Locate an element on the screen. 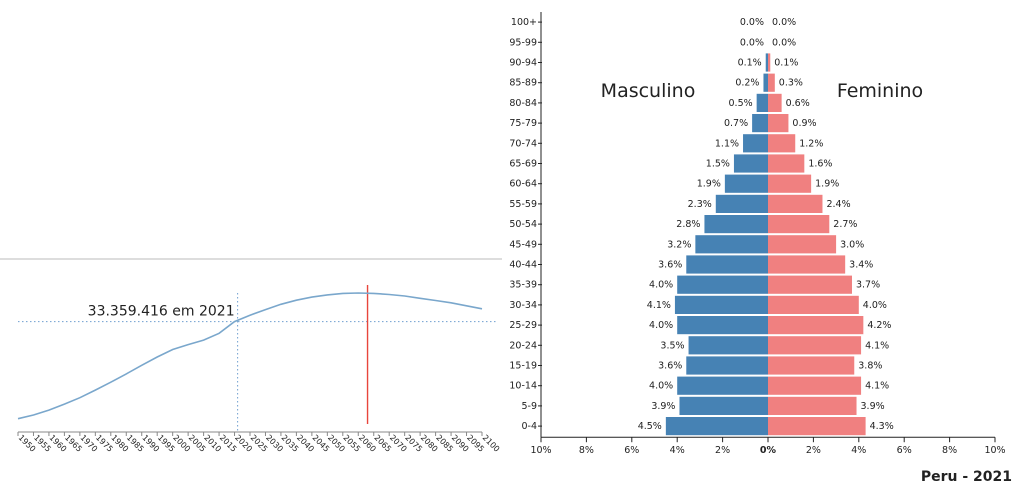 The width and height of the screenshot is (1024, 485). age-group-label: 25-29 is located at coordinates (523, 325).